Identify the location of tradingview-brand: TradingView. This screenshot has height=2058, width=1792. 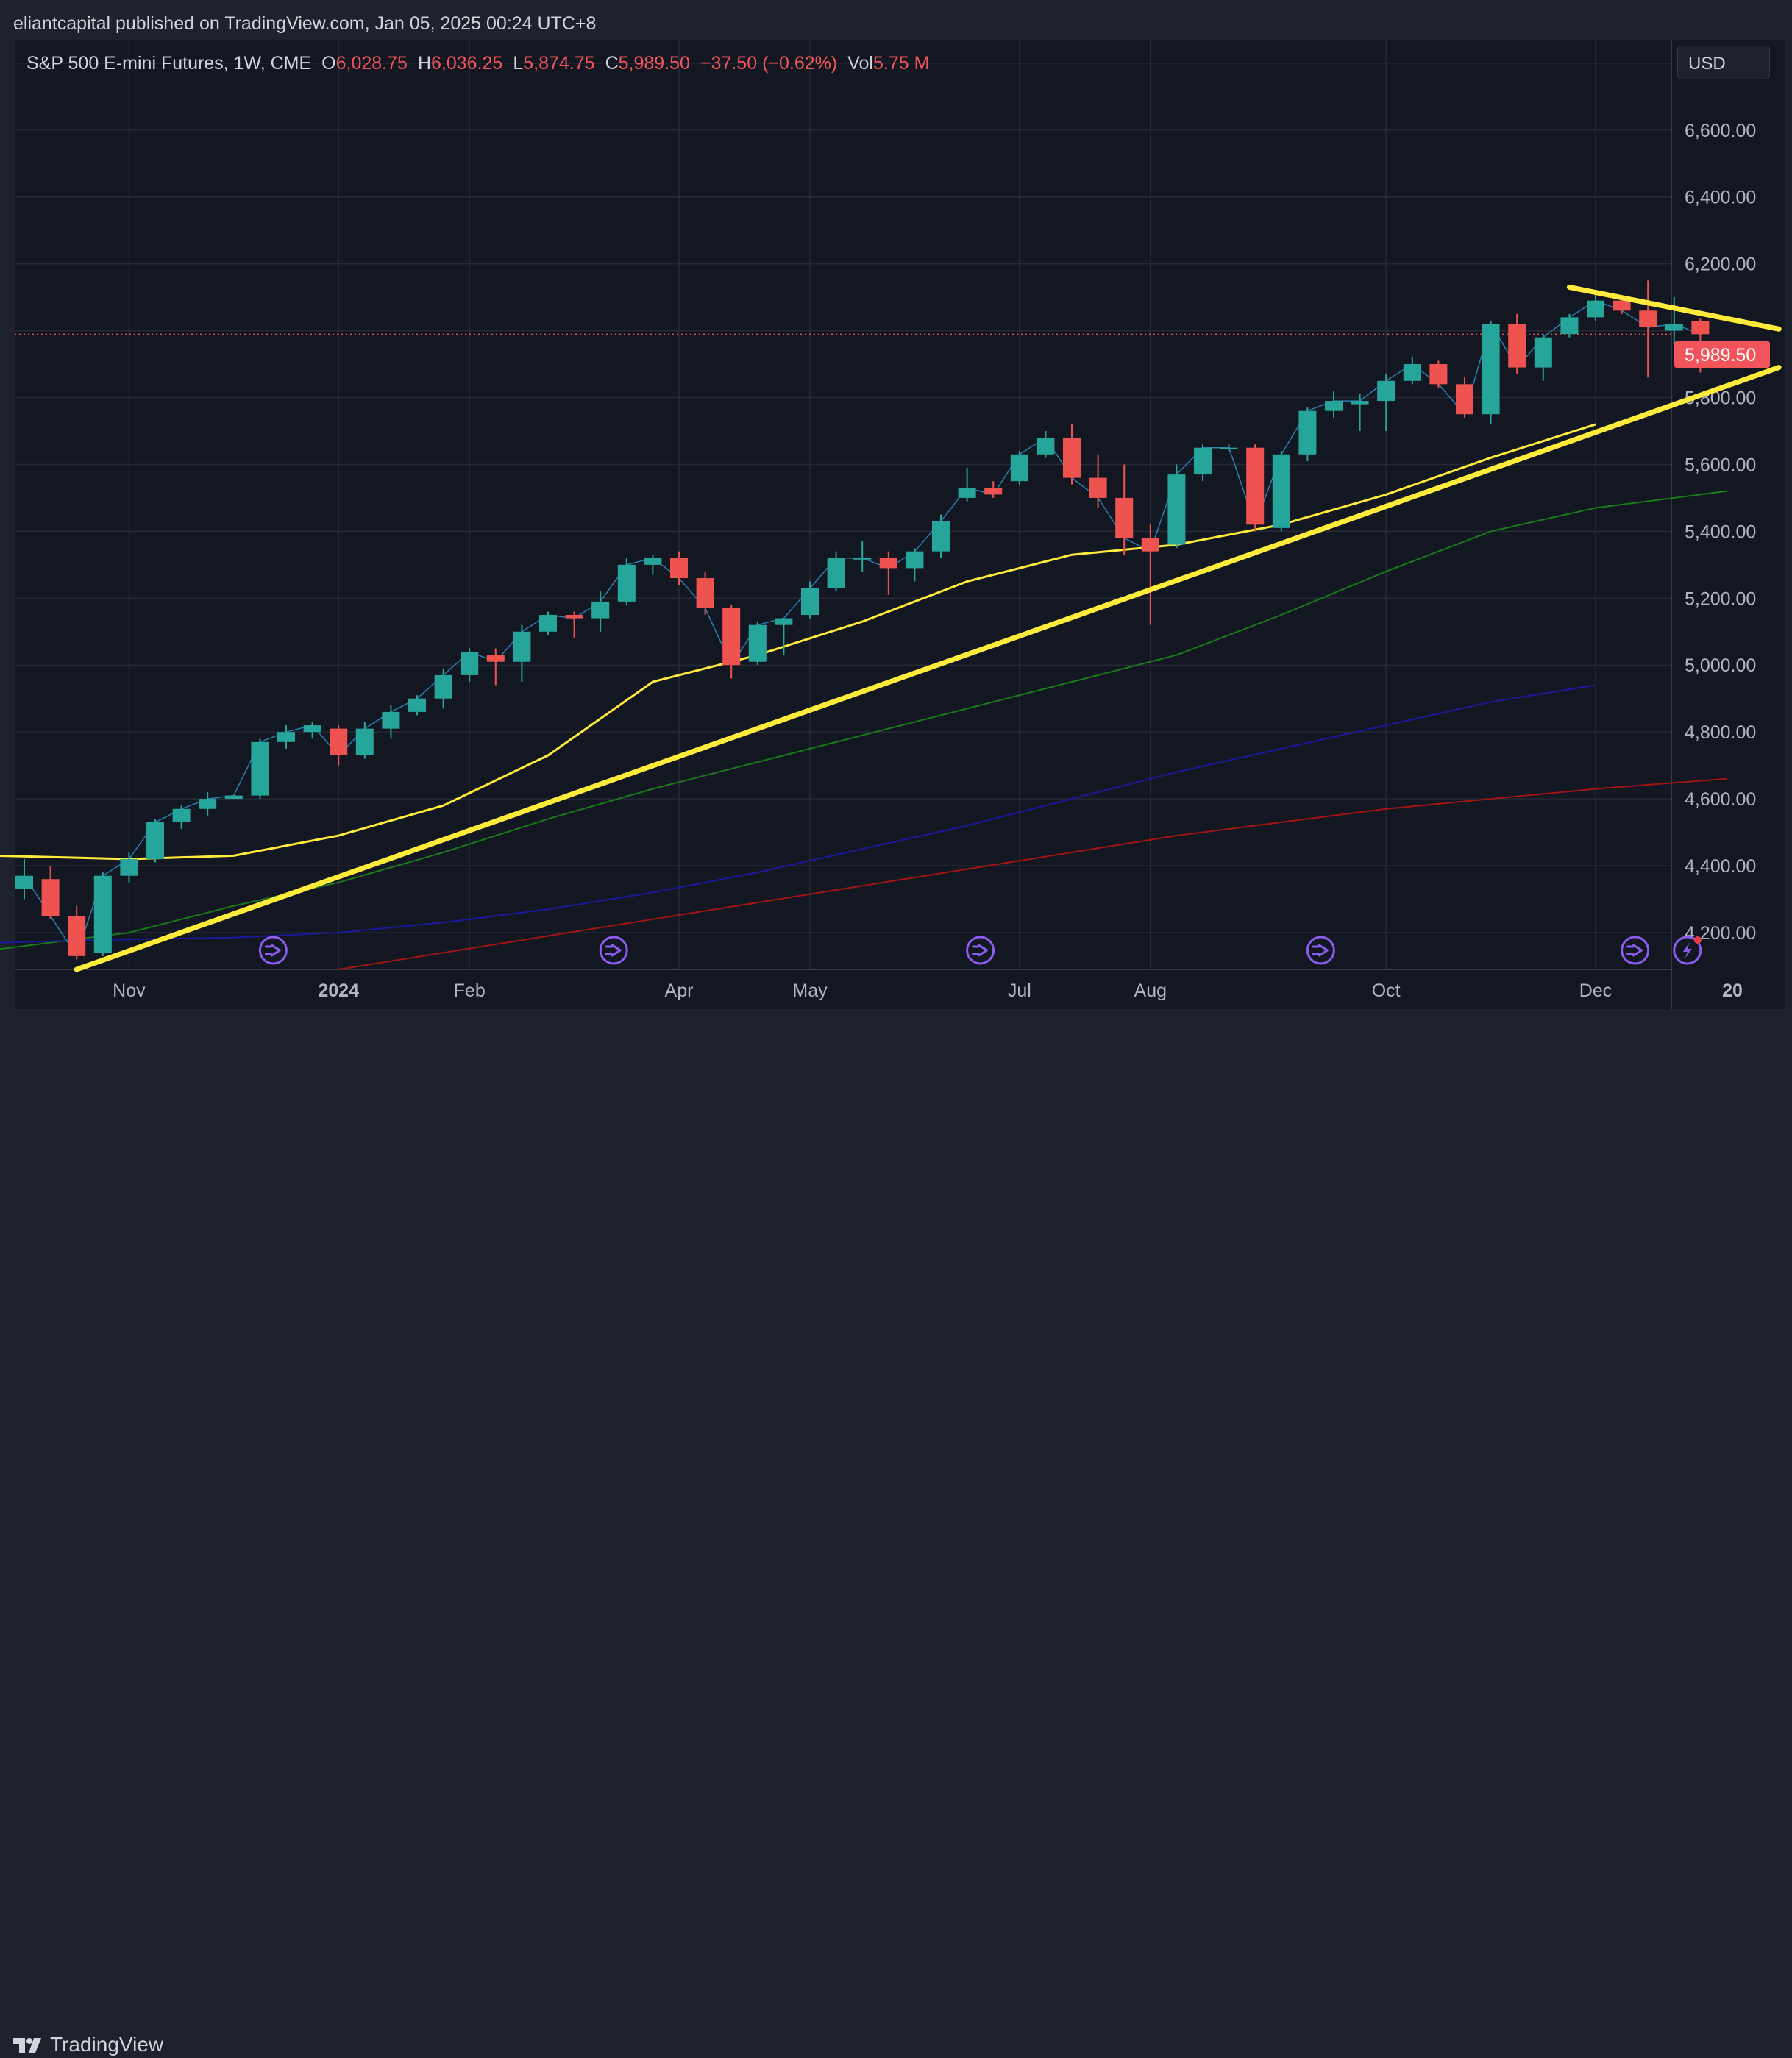
(107, 2044).